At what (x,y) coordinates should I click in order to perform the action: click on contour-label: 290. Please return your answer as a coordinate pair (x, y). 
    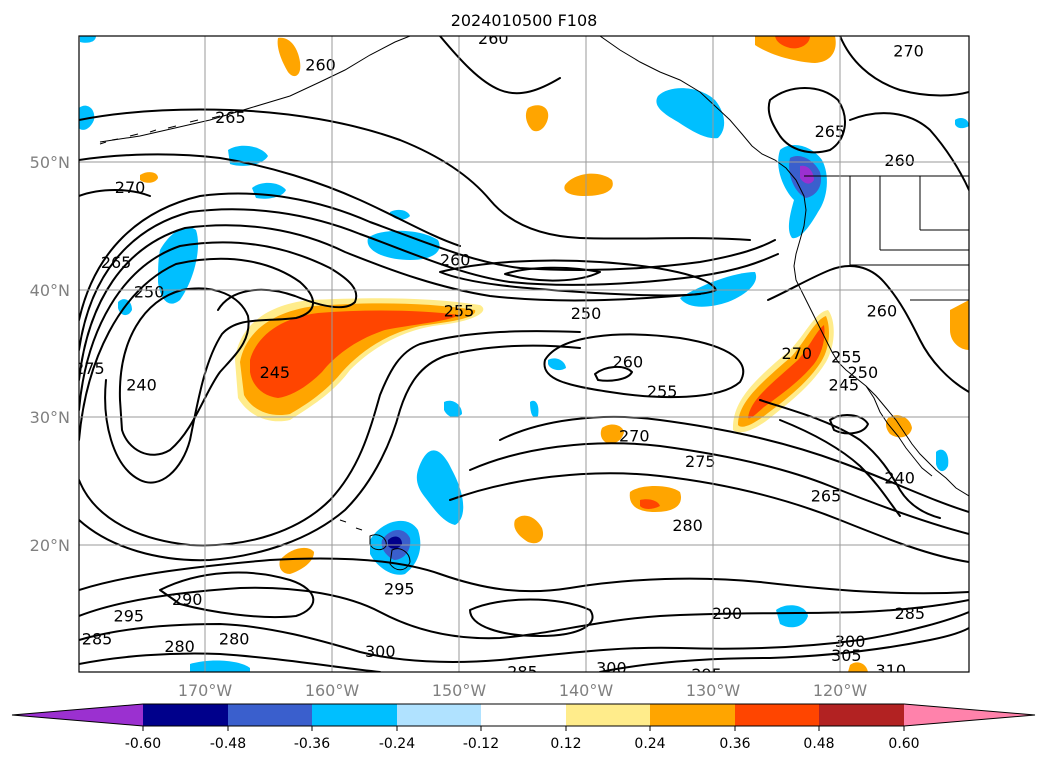
    Looking at the image, I should click on (727, 613).